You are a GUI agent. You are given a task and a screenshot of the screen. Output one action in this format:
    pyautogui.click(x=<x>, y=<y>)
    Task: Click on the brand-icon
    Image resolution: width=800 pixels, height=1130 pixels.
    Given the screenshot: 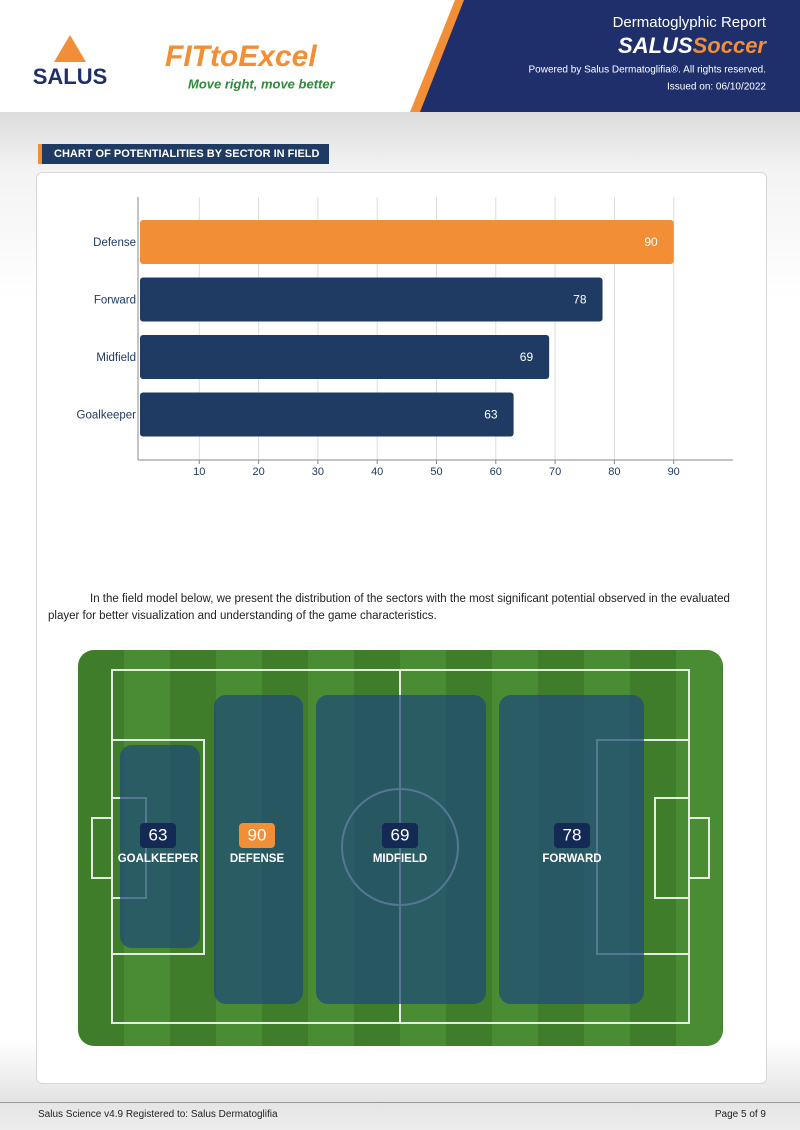 What is the action you would take?
    pyautogui.click(x=70, y=48)
    